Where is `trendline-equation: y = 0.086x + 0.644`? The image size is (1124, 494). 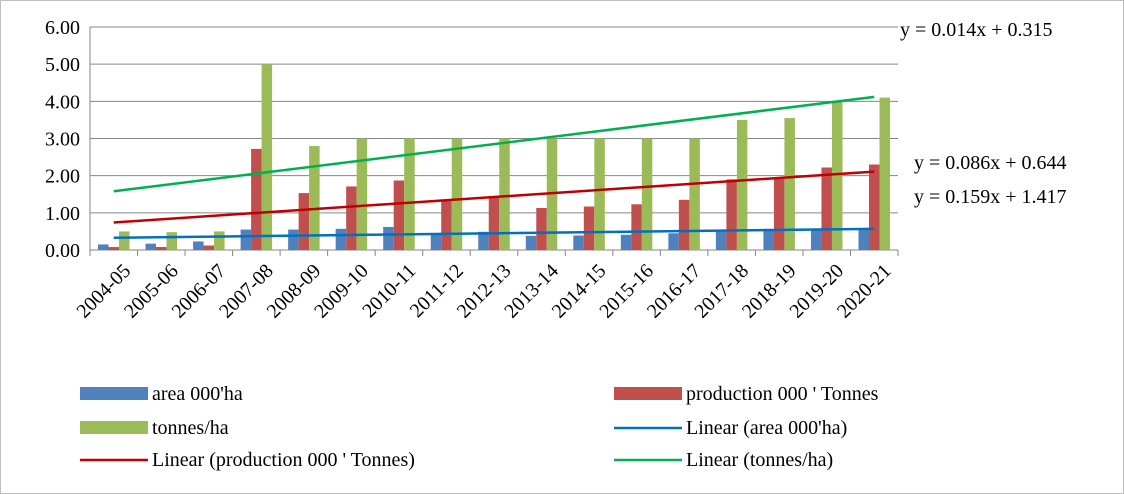
trendline-equation: y = 0.086x + 0.644 is located at coordinates (990, 163).